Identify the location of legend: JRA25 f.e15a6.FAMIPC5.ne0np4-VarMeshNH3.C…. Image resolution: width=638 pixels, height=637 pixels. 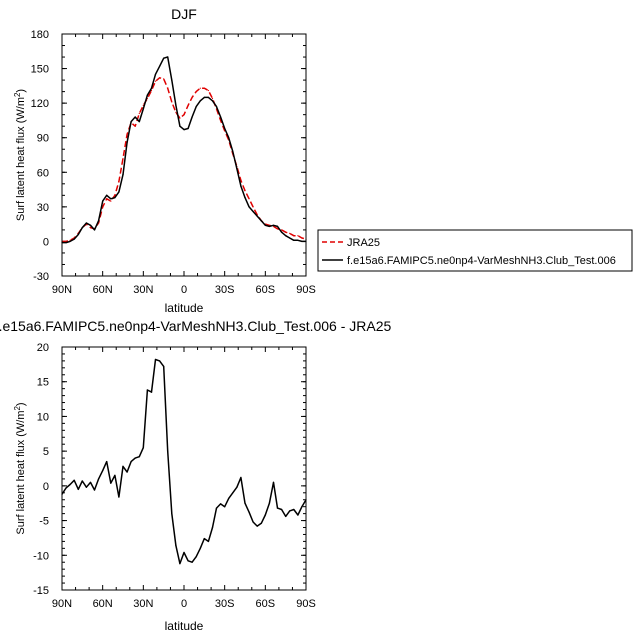
(475, 250).